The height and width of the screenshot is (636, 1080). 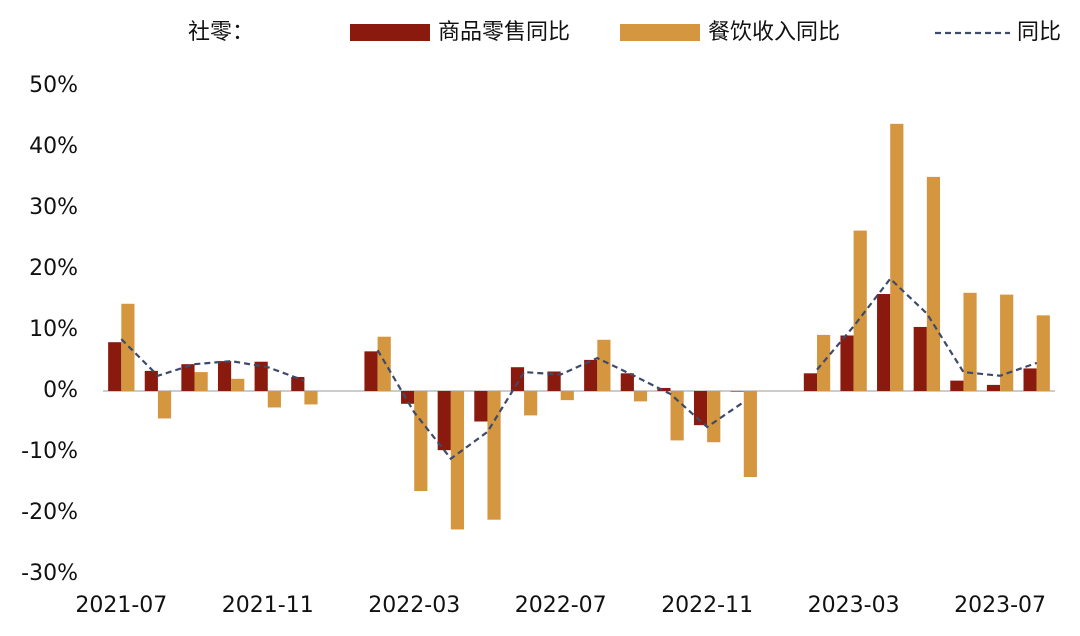 I want to click on x-tick-label: 2022-11, so click(x=707, y=605).